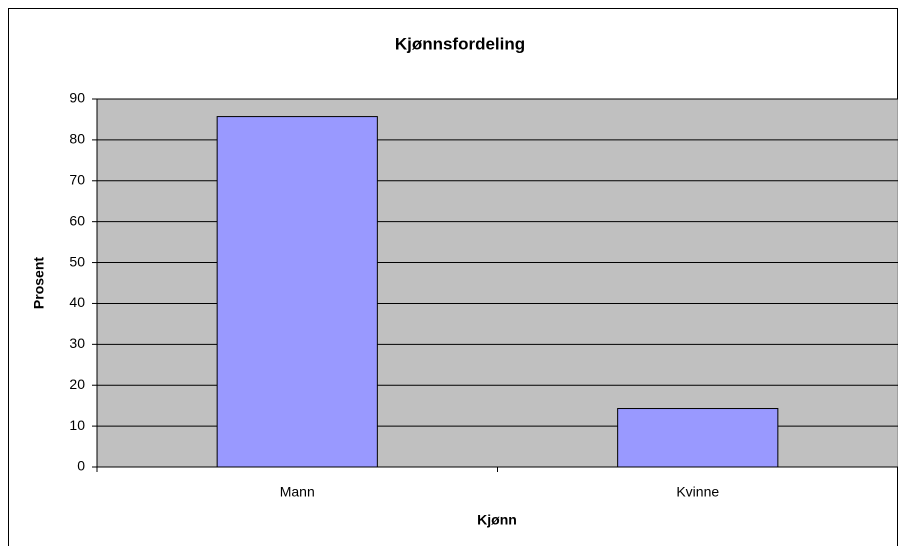 This screenshot has height=546, width=898. I want to click on chart-title: Kjønnsfordeling, so click(460, 43).